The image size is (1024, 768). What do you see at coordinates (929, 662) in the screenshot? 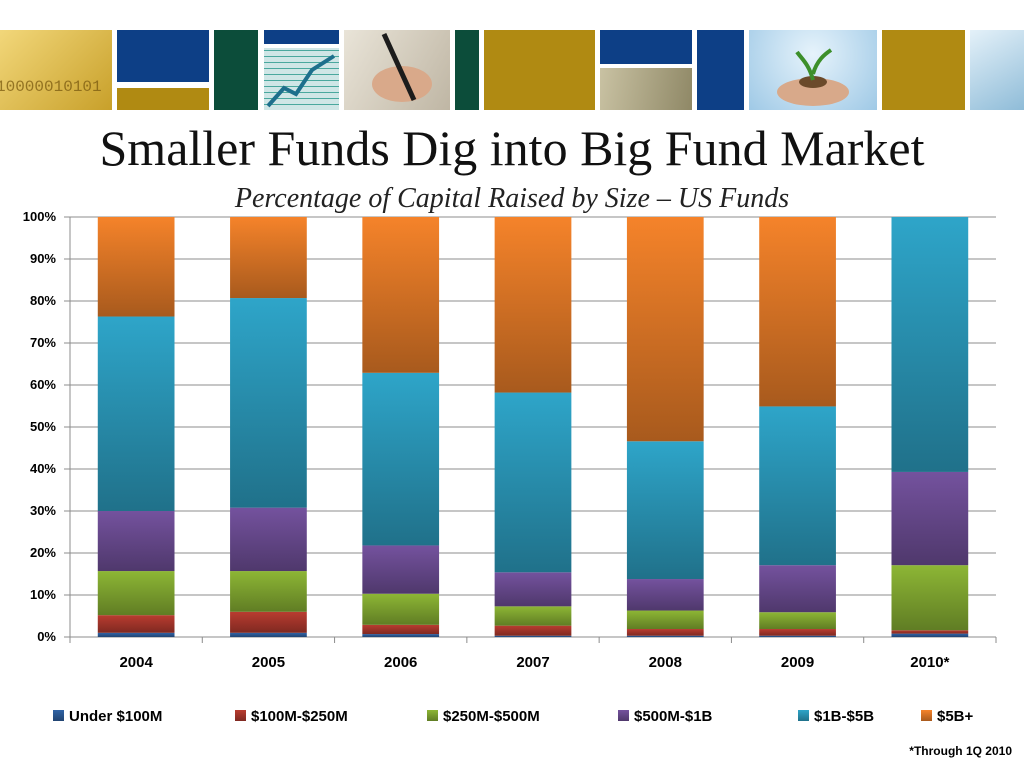
I see `x-tick-label: 2010*` at bounding box center [929, 662].